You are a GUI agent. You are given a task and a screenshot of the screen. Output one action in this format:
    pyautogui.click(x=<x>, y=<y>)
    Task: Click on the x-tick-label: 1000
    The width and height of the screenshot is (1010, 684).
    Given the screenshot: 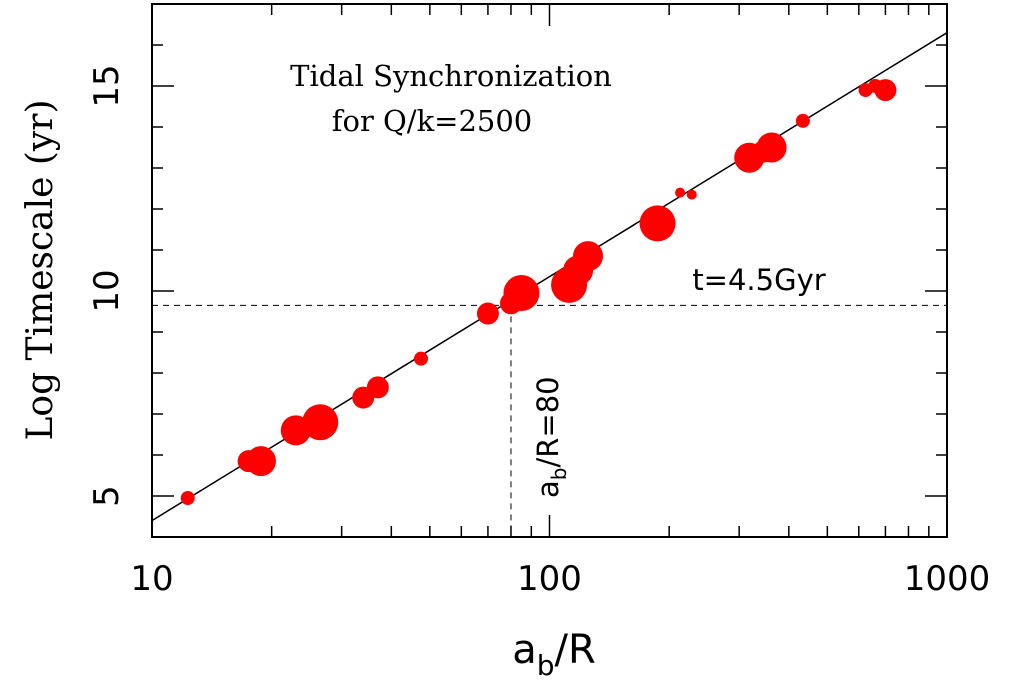 What is the action you would take?
    pyautogui.click(x=947, y=579)
    